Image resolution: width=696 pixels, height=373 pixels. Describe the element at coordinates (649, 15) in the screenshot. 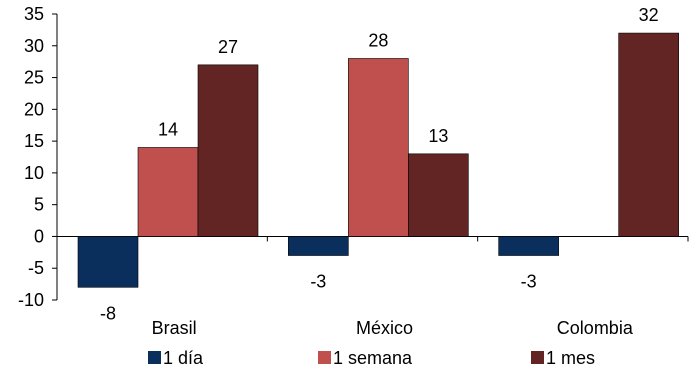

I see `data-label: 32` at that location.